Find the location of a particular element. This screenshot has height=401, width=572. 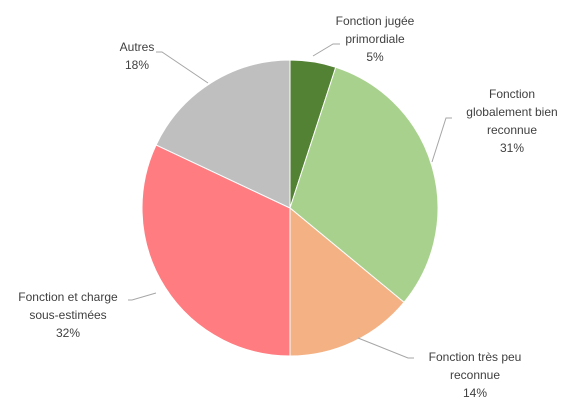

data-label: Fonction très peu is located at coordinates (475, 357).